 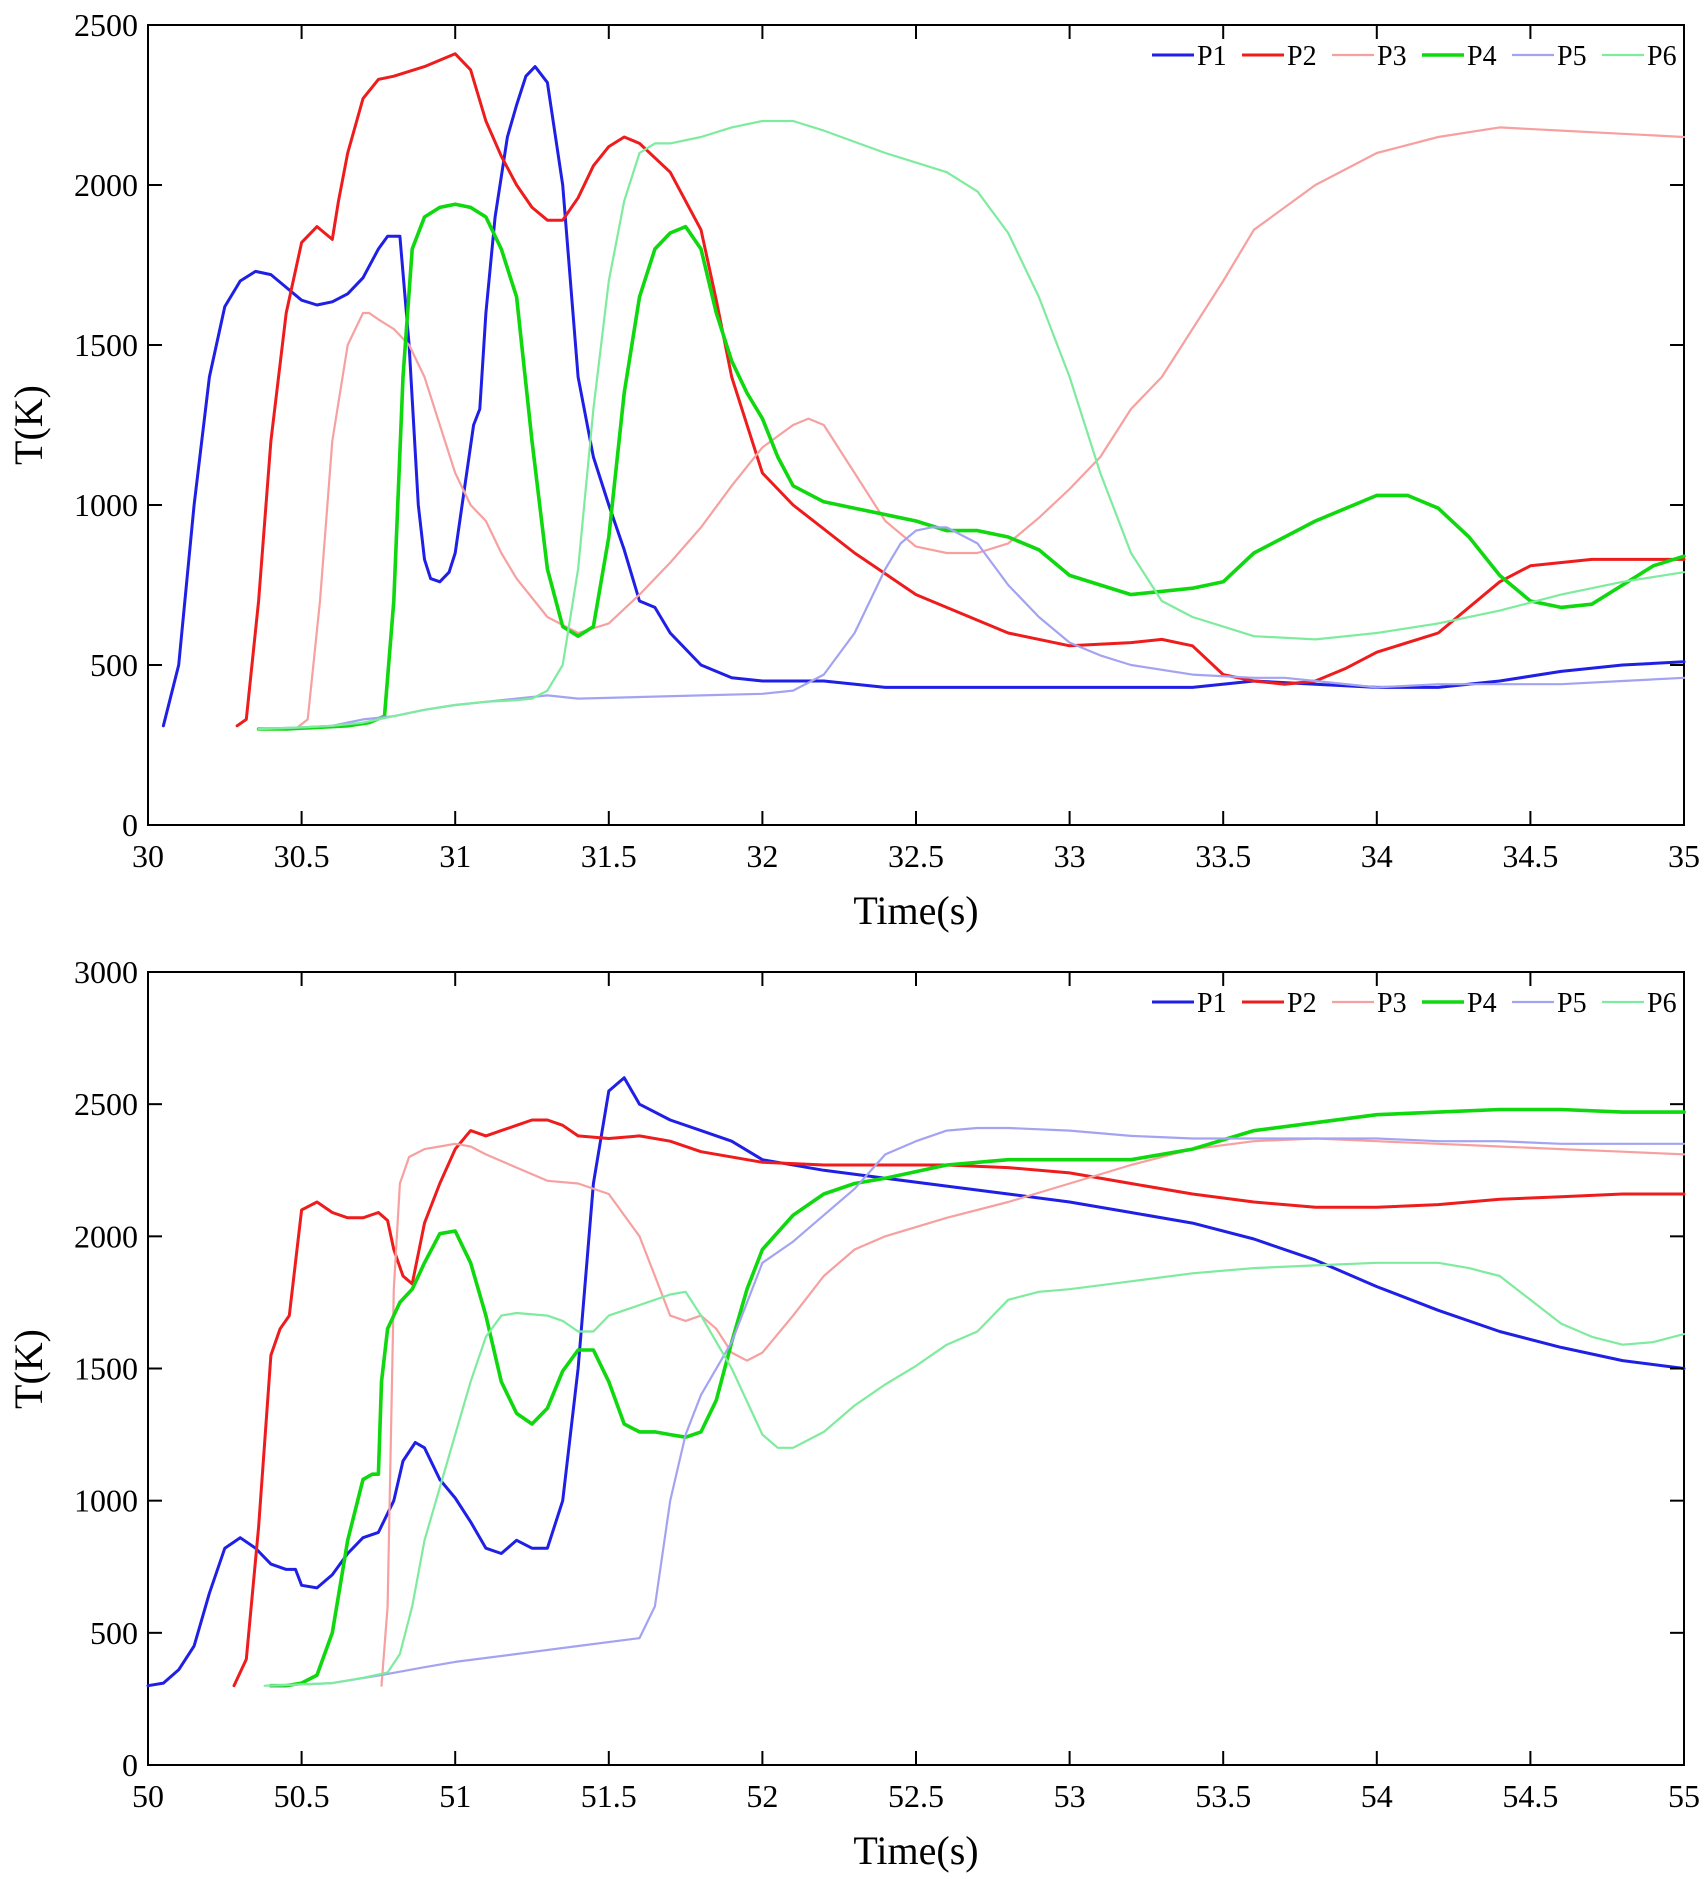 I want to click on top-legend-label-p1: P1, so click(x=1212, y=56).